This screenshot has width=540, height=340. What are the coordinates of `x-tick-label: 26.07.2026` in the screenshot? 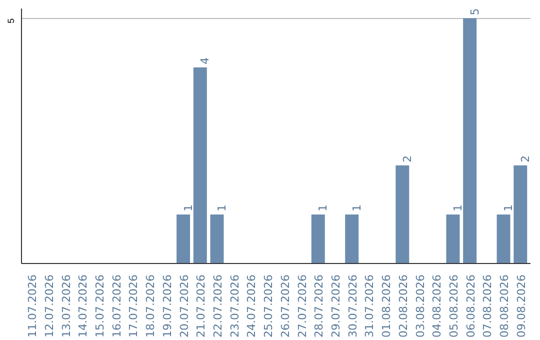 It's located at (285, 306).